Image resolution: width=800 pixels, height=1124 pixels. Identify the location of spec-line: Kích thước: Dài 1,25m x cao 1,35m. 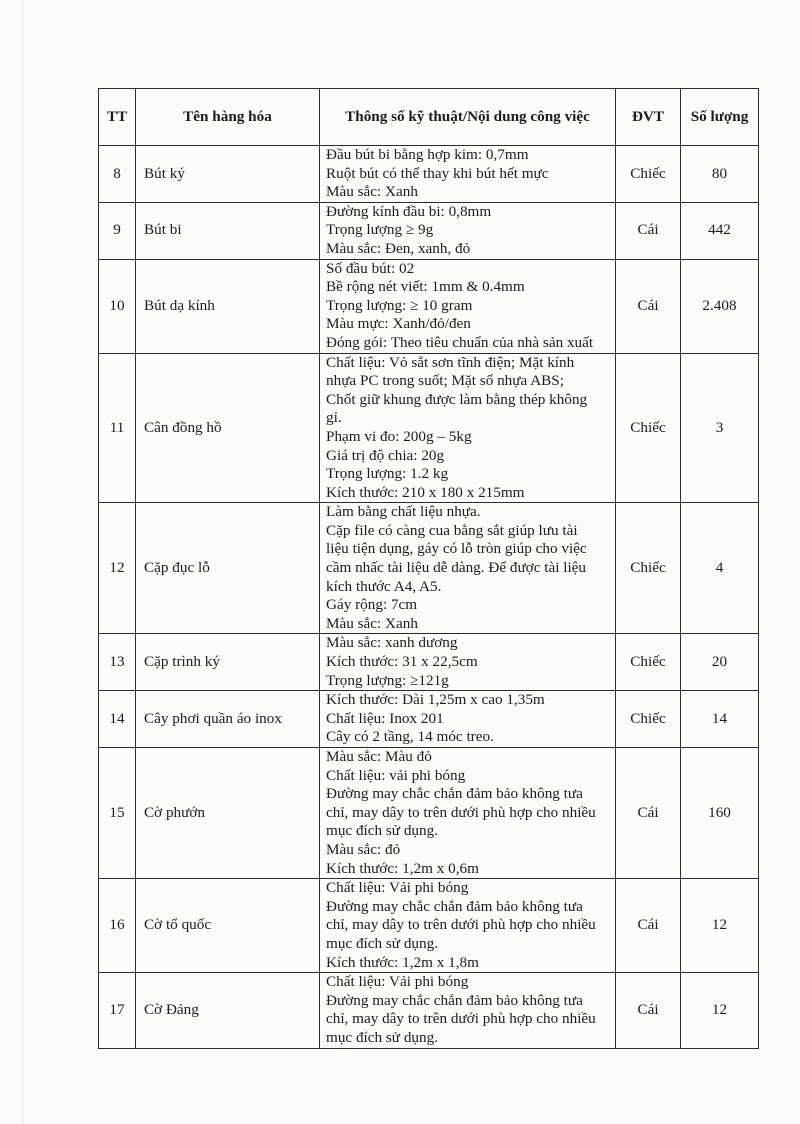
(435, 700).